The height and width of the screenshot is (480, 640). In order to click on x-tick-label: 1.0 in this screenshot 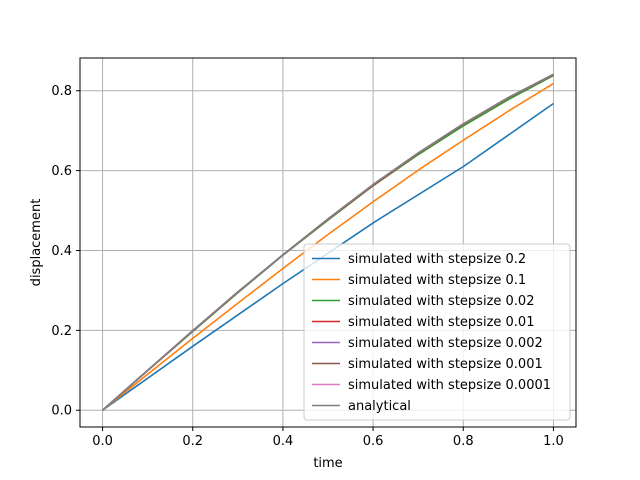, I will do `click(553, 441)`.